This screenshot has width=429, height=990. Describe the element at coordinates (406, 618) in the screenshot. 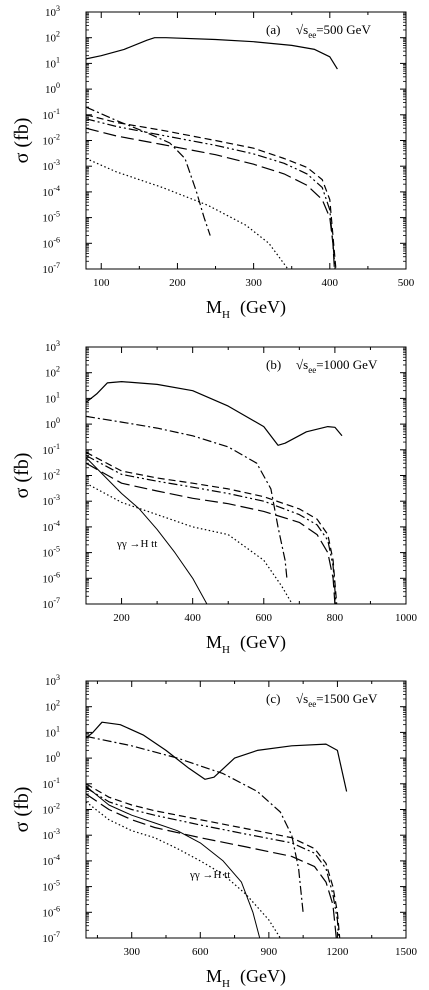

I see `x-tick-label: 1000` at that location.